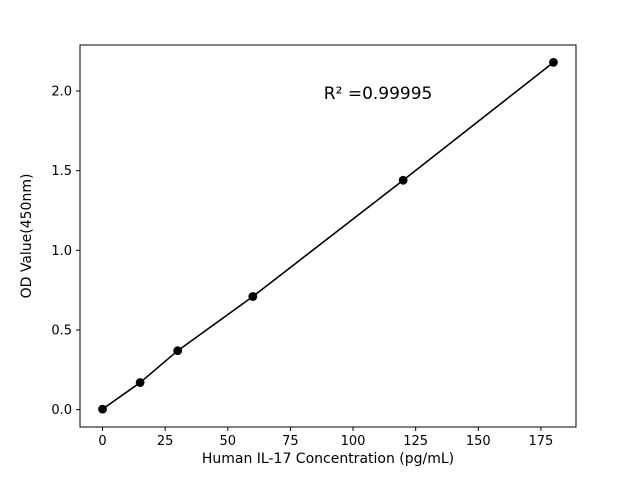 This screenshot has height=484, width=640. Describe the element at coordinates (165, 441) in the screenshot. I see `x-tick-label: 25` at that location.